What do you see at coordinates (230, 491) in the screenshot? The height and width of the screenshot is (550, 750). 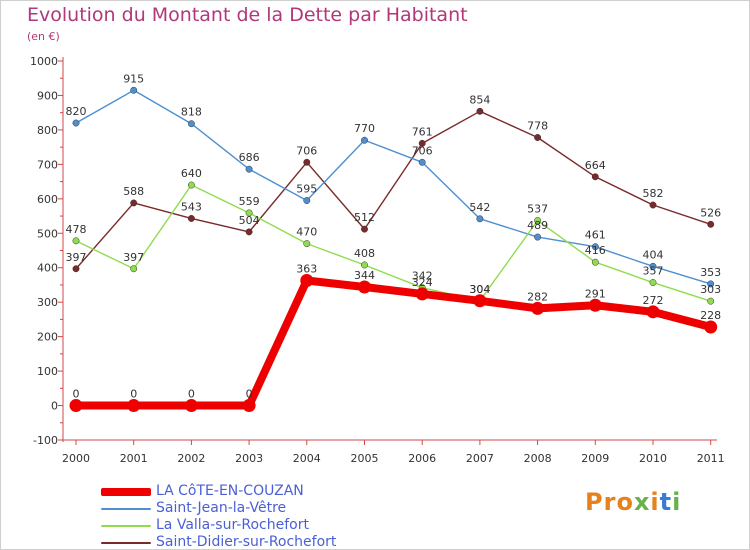 I see `legend-label: LA CôTE-EN-COUZAN` at bounding box center [230, 491].